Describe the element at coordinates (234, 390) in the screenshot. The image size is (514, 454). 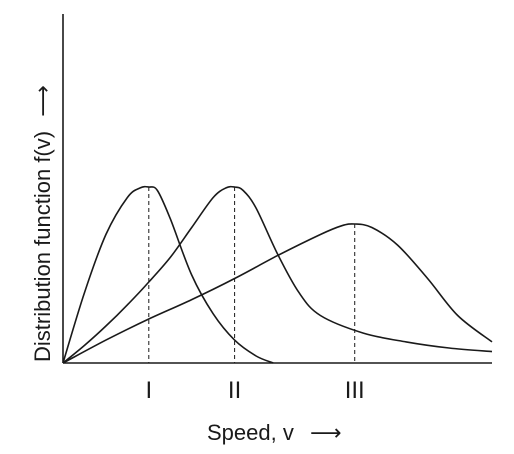
I see `tick-label-2: II` at that location.